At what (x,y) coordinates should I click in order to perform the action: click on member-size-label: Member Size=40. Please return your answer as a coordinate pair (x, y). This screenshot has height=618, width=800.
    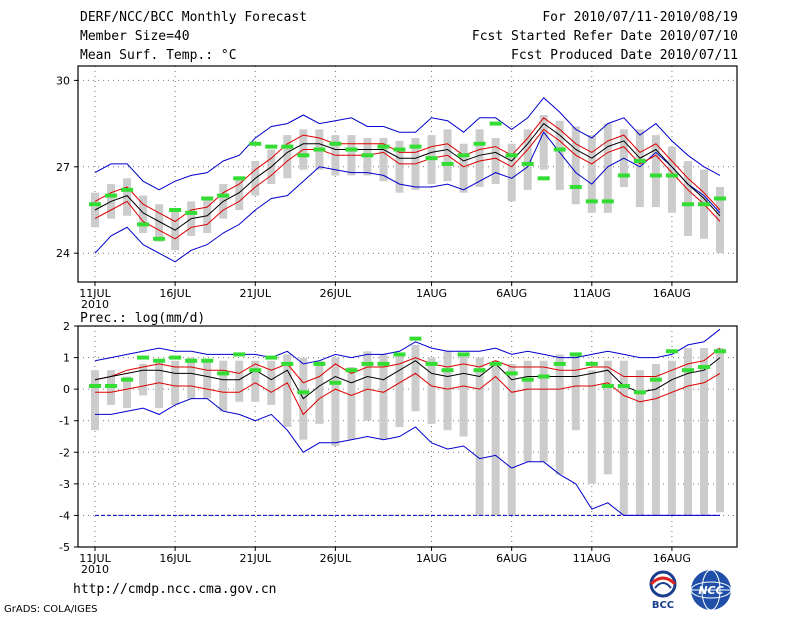
    Looking at the image, I should click on (135, 36).